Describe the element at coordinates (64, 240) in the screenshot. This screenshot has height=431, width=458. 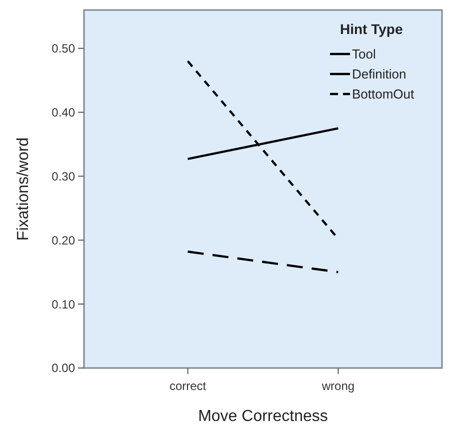
I see `y-tick-label: 0.20` at that location.